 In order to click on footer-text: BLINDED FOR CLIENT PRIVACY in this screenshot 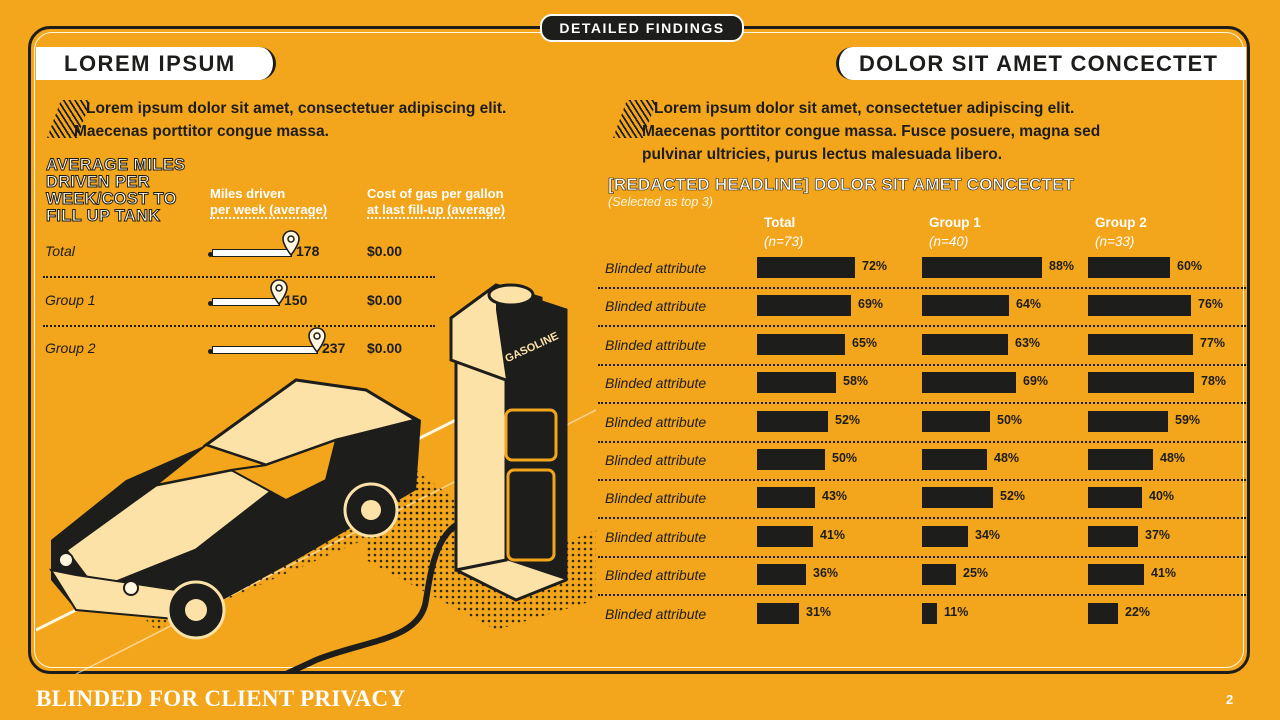, I will do `click(221, 698)`.